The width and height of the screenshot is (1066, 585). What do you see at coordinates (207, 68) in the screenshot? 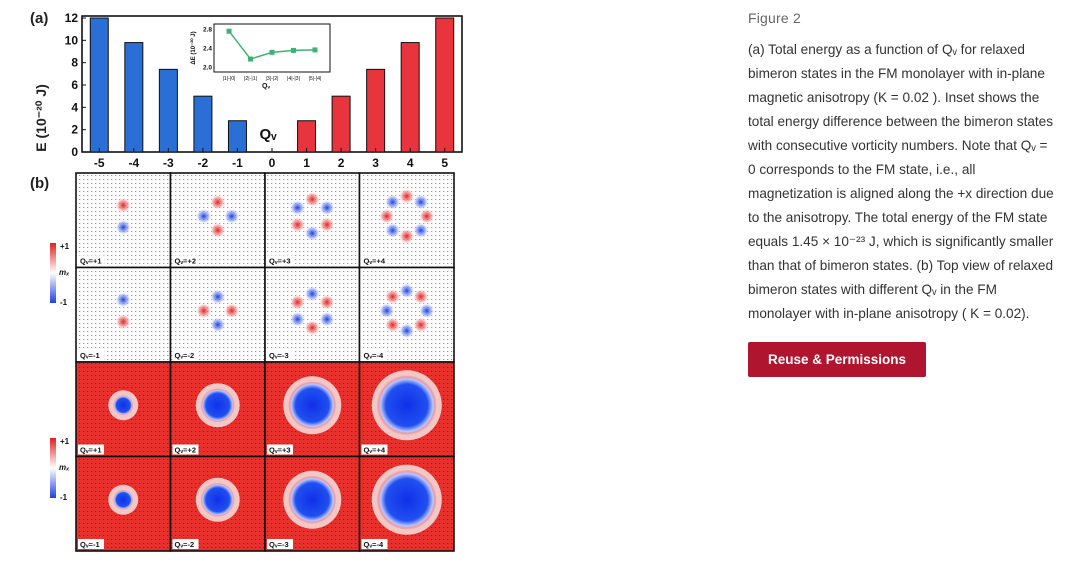
I see `inset-y-tick-label: 2.0` at bounding box center [207, 68].